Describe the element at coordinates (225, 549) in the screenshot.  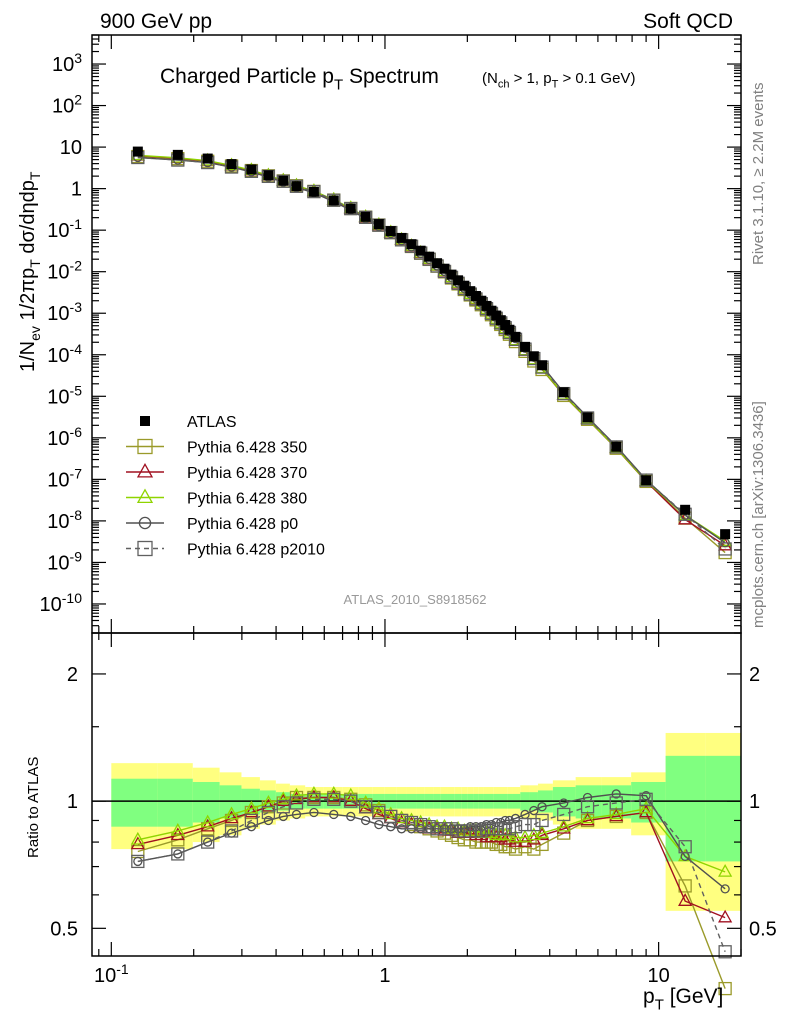
I see `legend-entry: Pythia 6.428 p2010` at that location.